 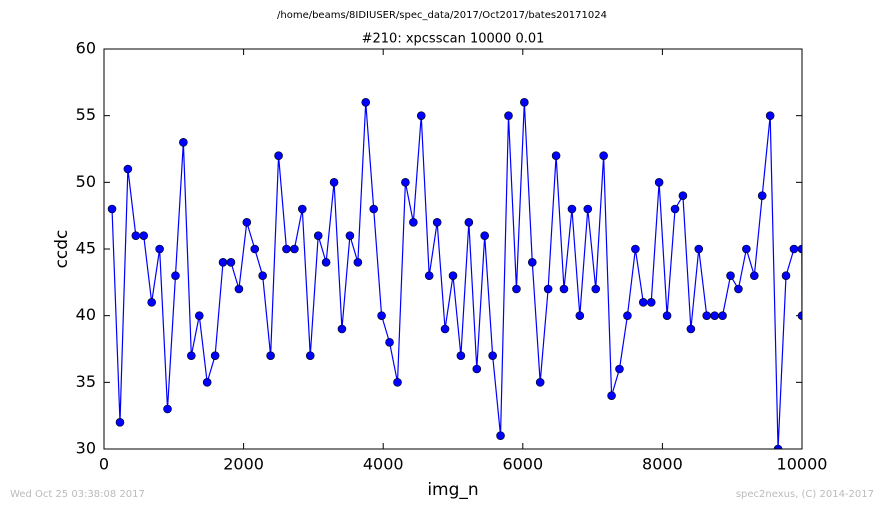 I want to click on y-tick-label: 35, so click(x=86, y=381).